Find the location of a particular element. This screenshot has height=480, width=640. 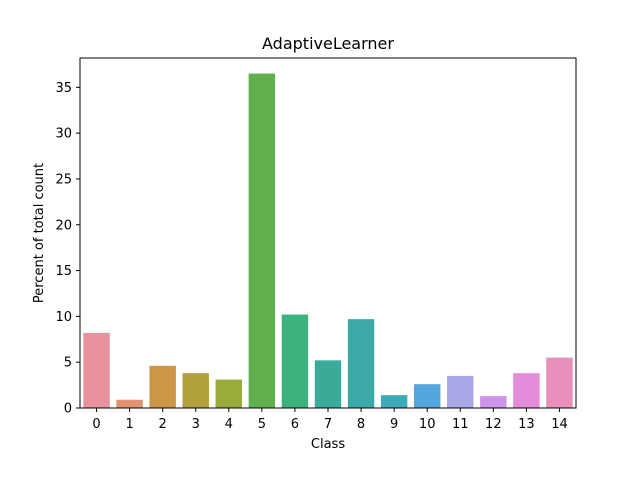

x-tick-label: 12 is located at coordinates (493, 424).